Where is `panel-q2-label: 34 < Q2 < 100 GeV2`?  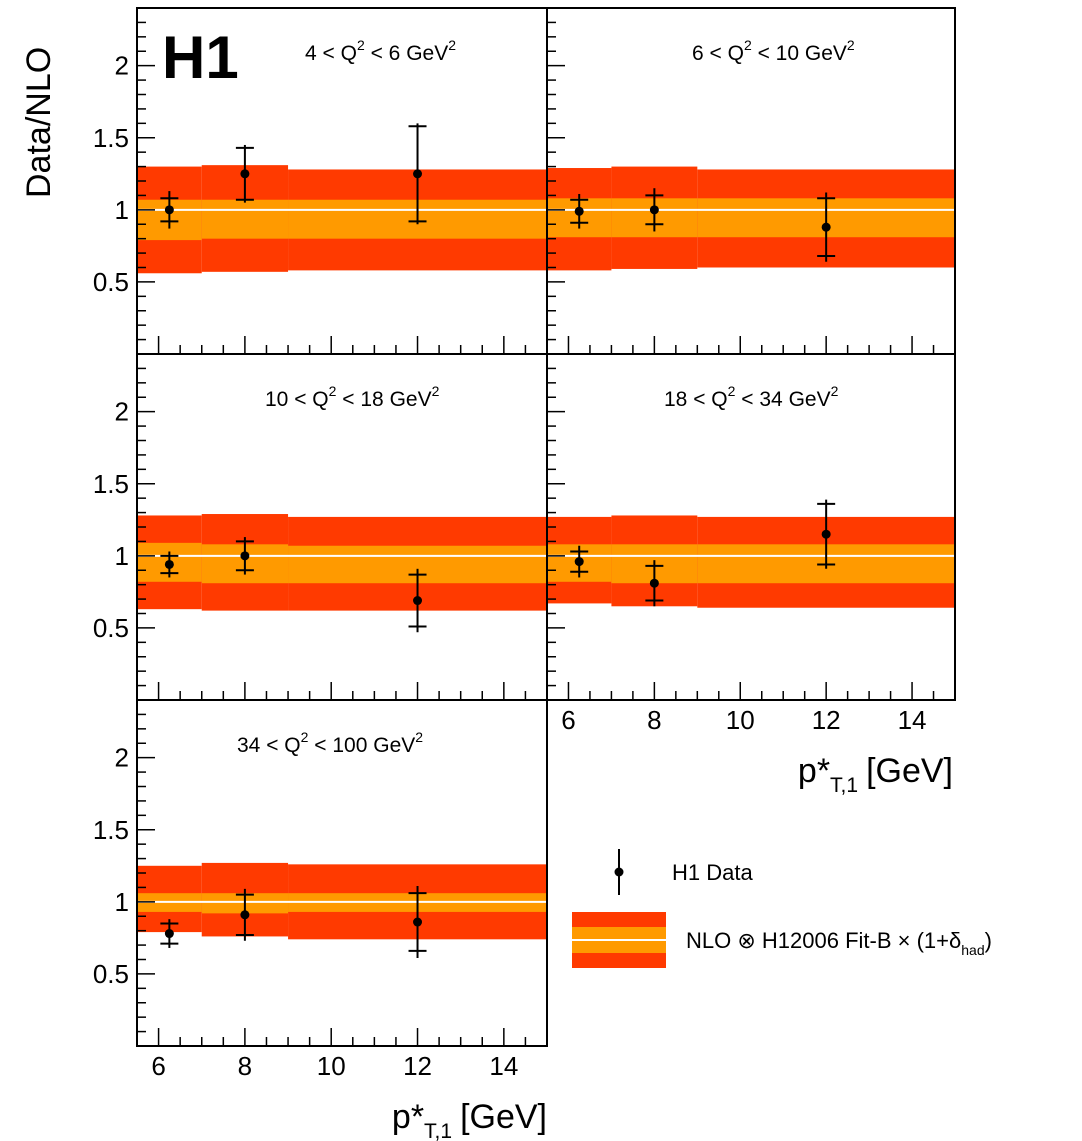 panel-q2-label: 34 < Q2 < 100 GeV2 is located at coordinates (330, 743).